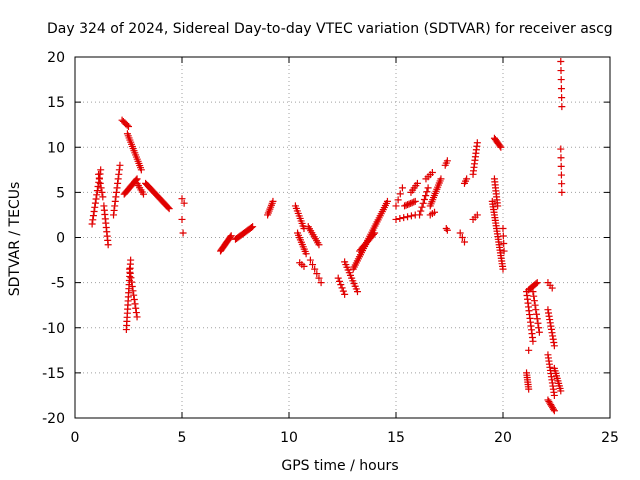  What do you see at coordinates (60, 239) in the screenshot?
I see `y-tick-label: 0` at bounding box center [60, 239].